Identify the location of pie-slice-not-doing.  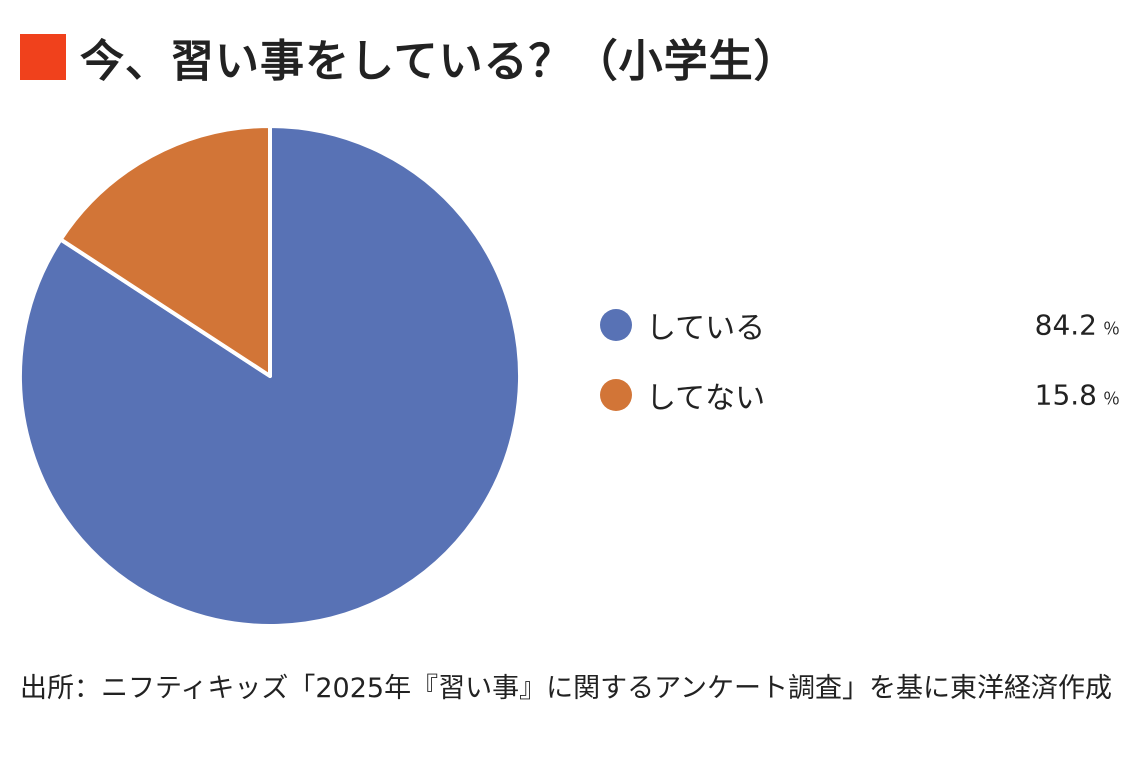
(165, 251).